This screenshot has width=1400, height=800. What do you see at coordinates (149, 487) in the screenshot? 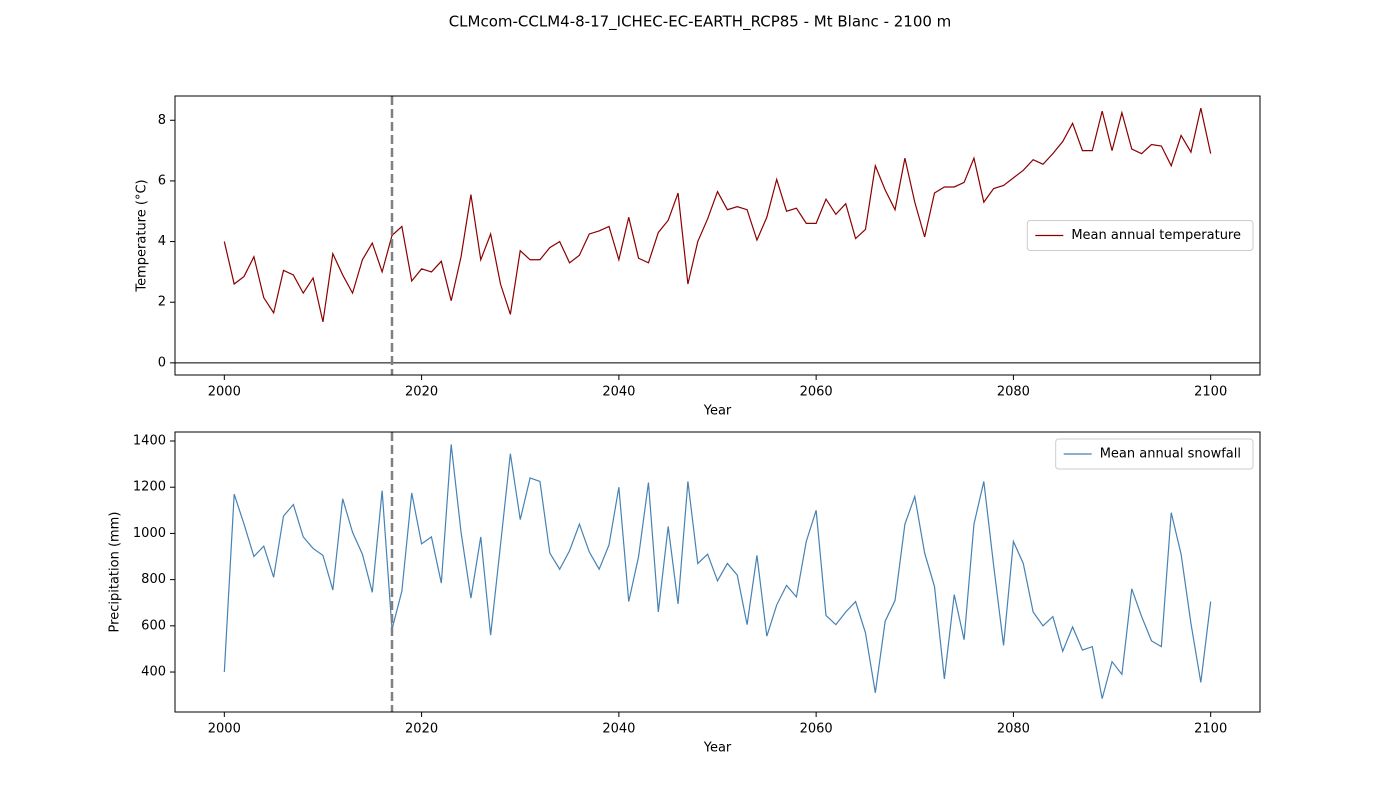
I see `y-tick-label: 1200` at bounding box center [149, 487].